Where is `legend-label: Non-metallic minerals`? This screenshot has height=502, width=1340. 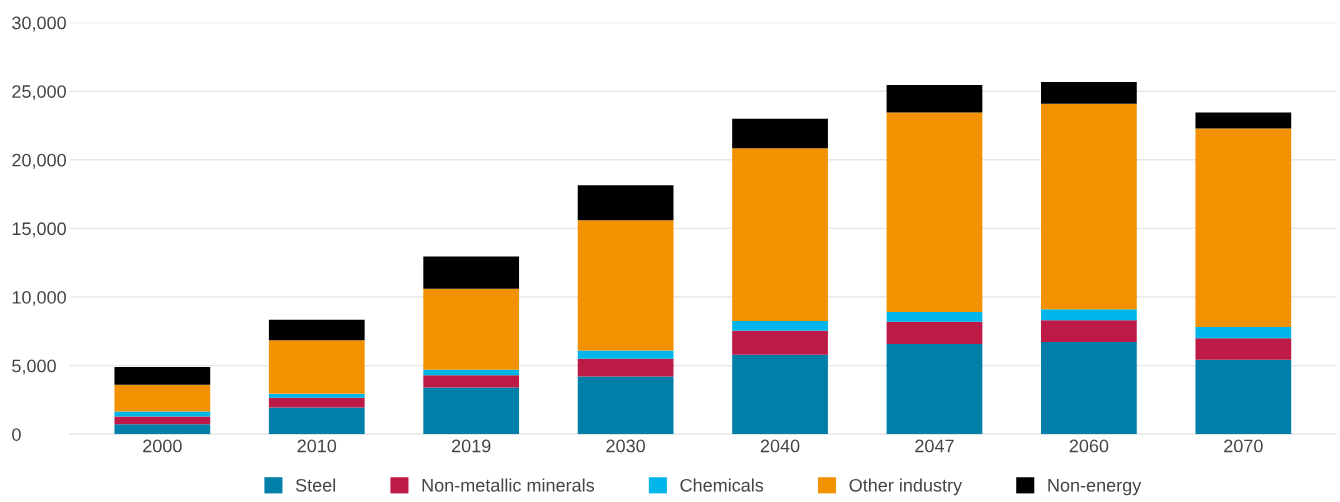
legend-label: Non-metallic minerals is located at coordinates (508, 485).